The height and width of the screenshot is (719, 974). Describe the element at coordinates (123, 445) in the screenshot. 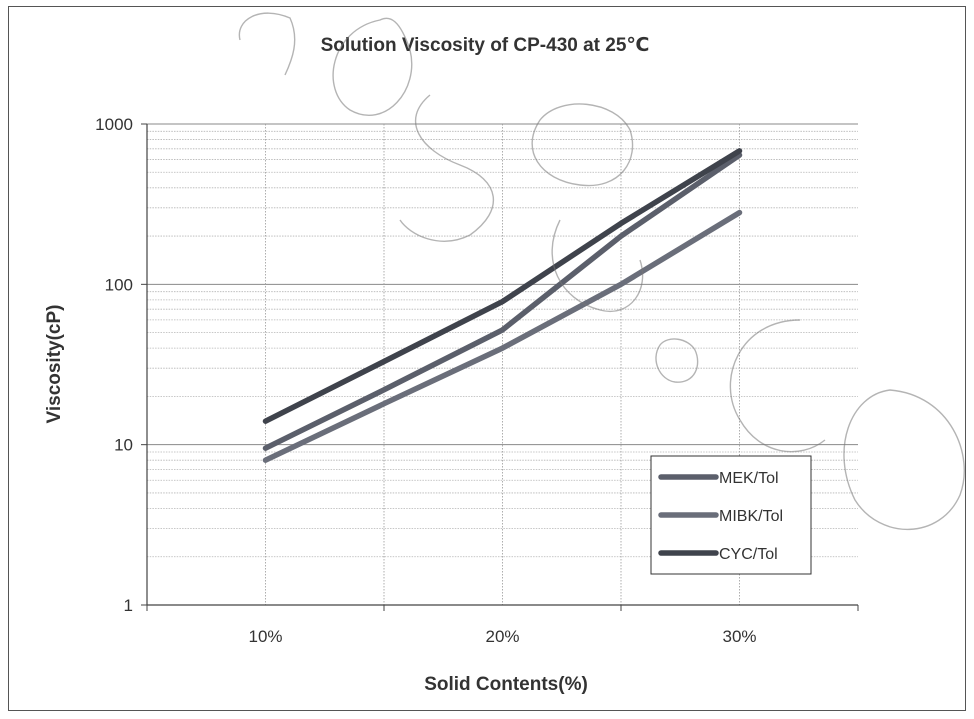

I see `y-tick-label: 10` at that location.